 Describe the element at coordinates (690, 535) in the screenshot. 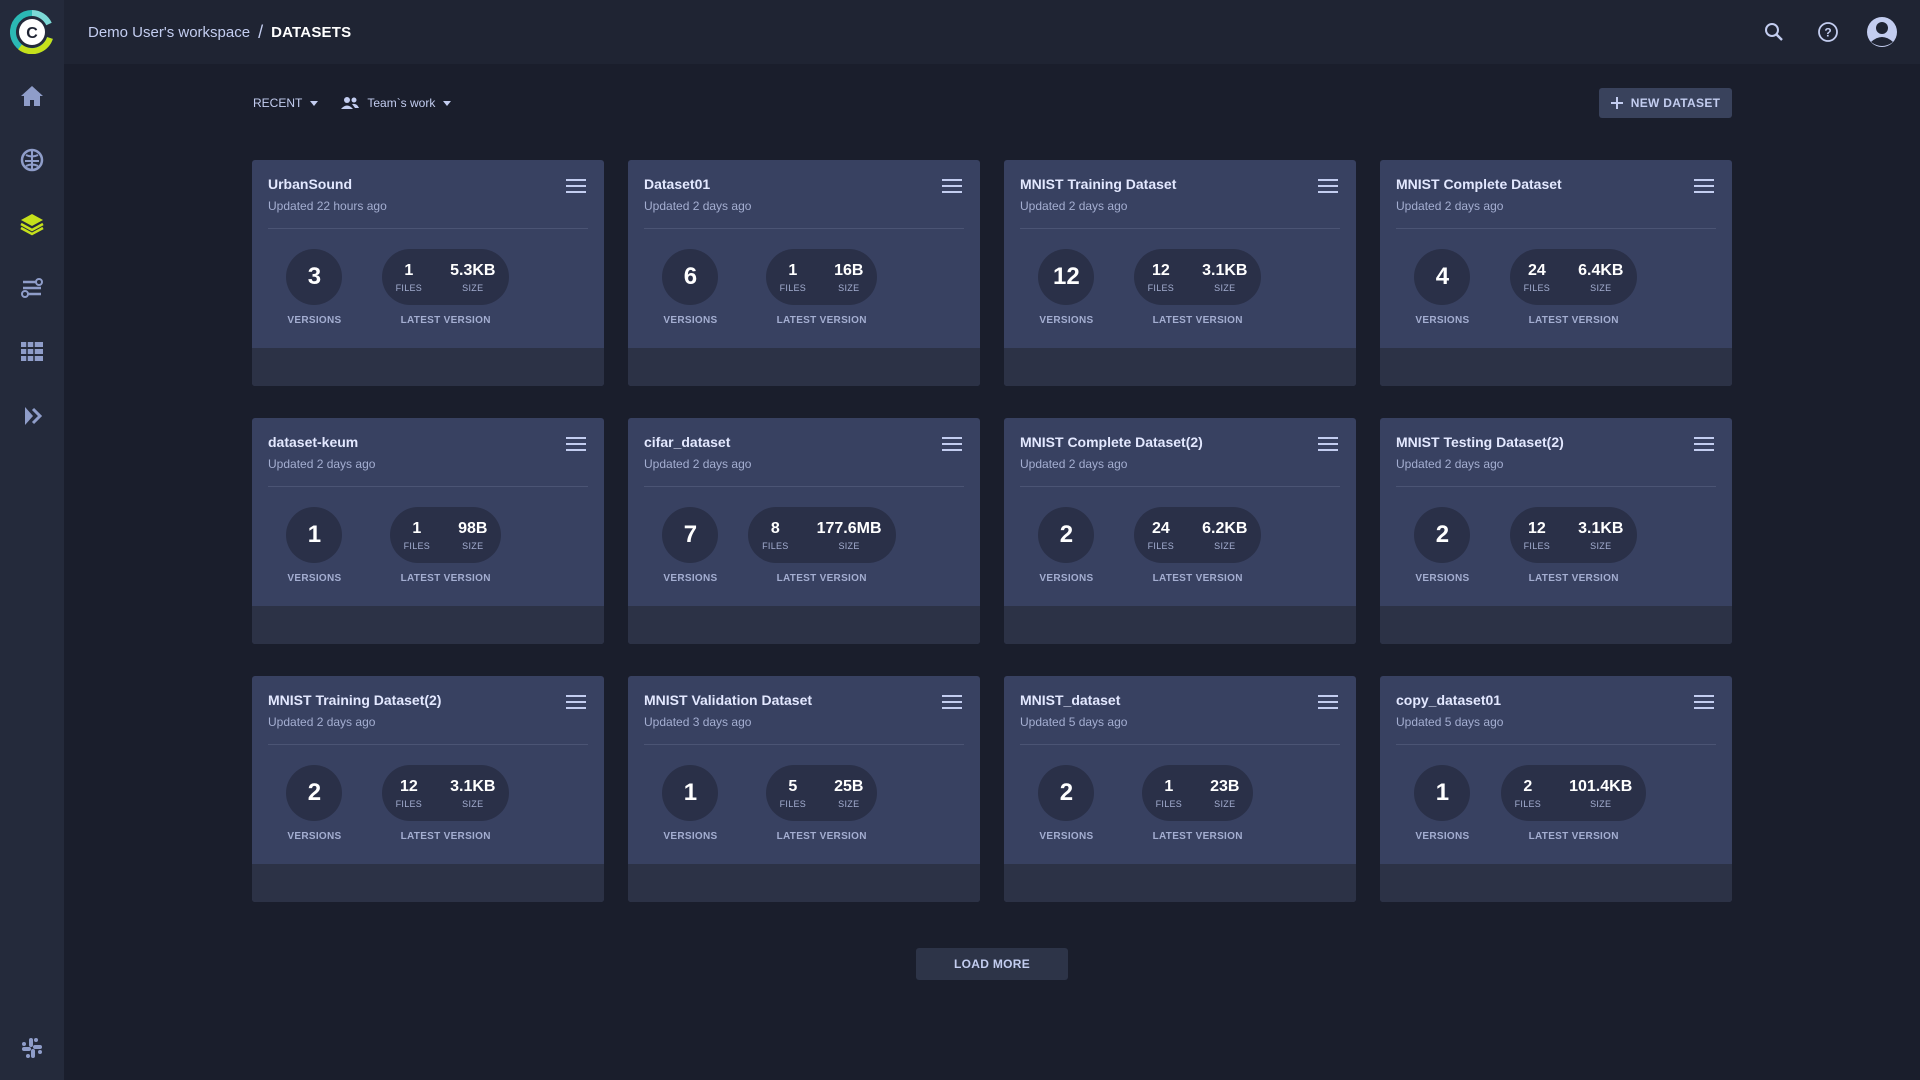

I see `versions-count: 7` at that location.